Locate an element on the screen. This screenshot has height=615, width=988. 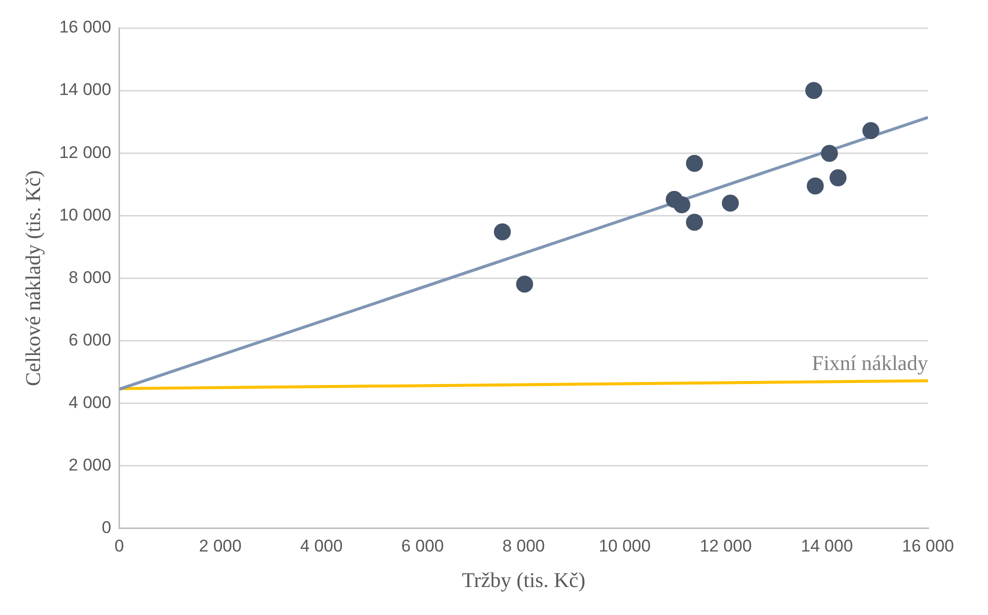
x-tick-label: 10 000 is located at coordinates (624, 546).